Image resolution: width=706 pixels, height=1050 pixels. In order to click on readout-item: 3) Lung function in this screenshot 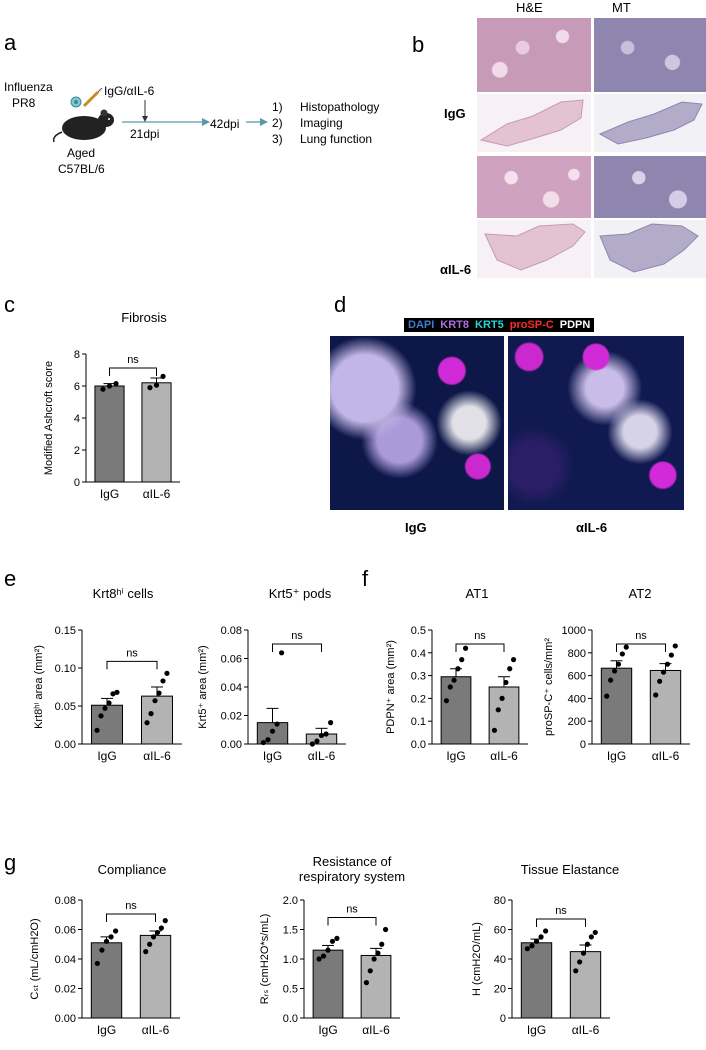, I will do `click(322, 139)`.